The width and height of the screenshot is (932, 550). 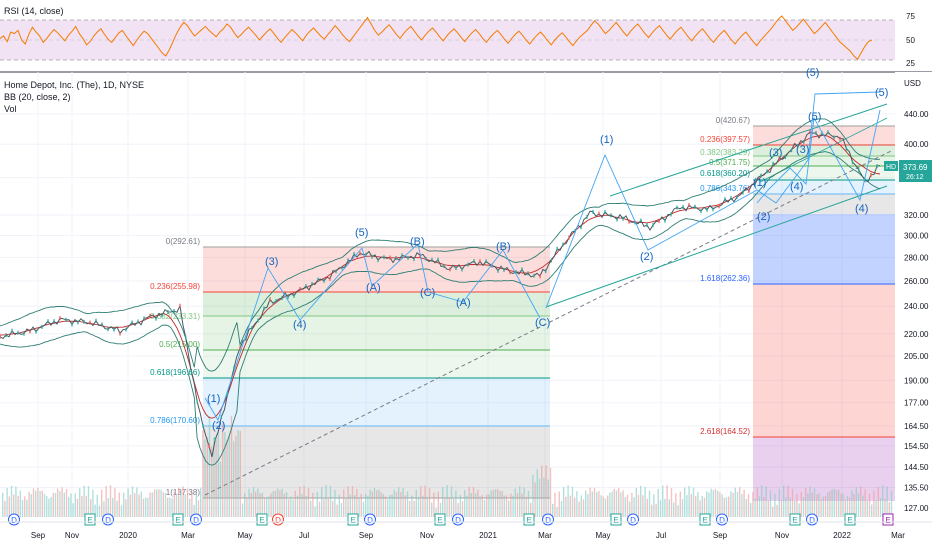 What do you see at coordinates (10, 109) in the screenshot?
I see `legend-vol: Vol` at bounding box center [10, 109].